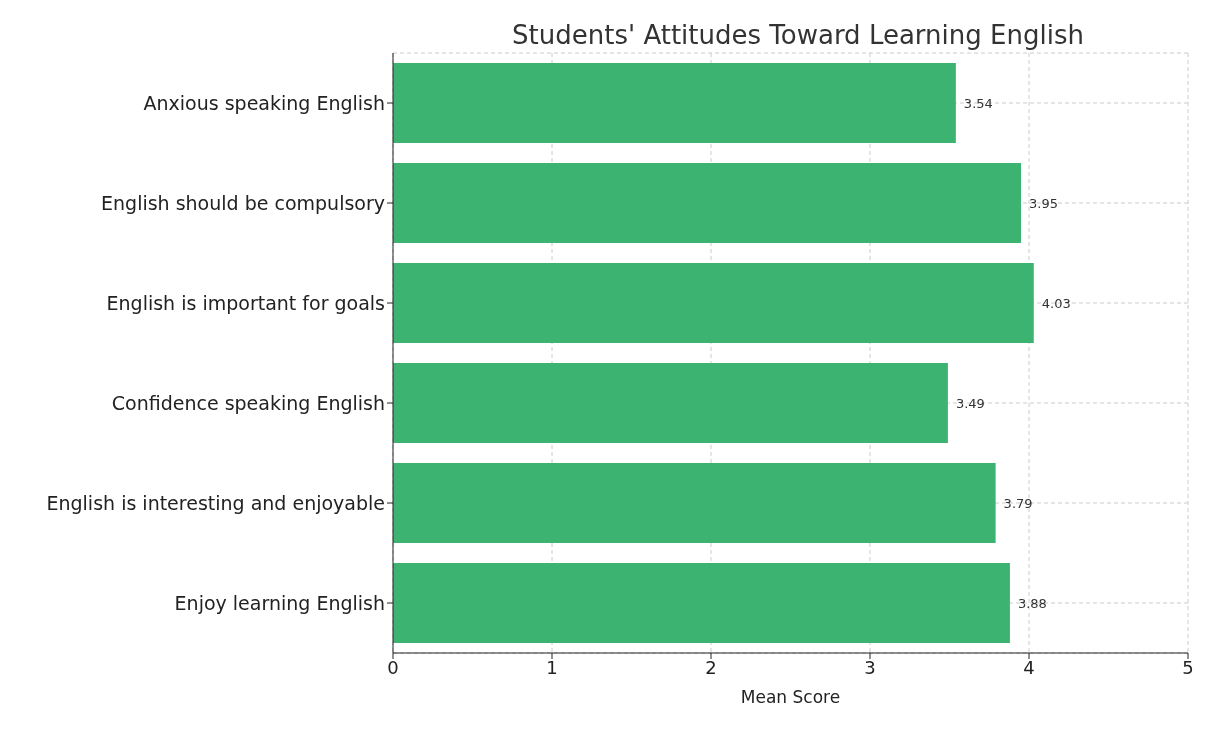 Image resolution: width=1228 pixels, height=733 pixels. Describe the element at coordinates (1018, 503) in the screenshot. I see `data-label: 3.79` at that location.